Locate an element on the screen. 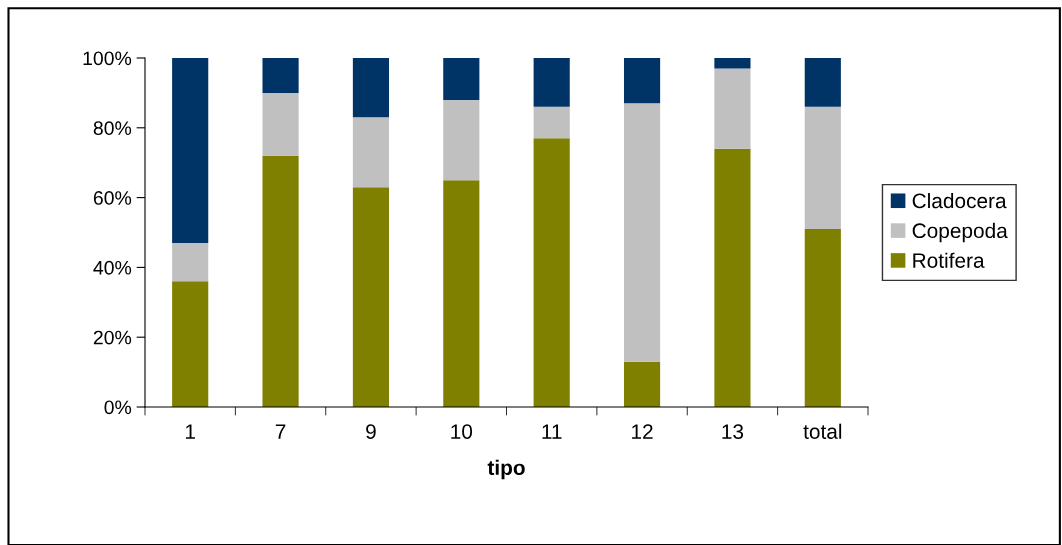 The width and height of the screenshot is (1062, 545). x-tick-label: 11 is located at coordinates (552, 431).